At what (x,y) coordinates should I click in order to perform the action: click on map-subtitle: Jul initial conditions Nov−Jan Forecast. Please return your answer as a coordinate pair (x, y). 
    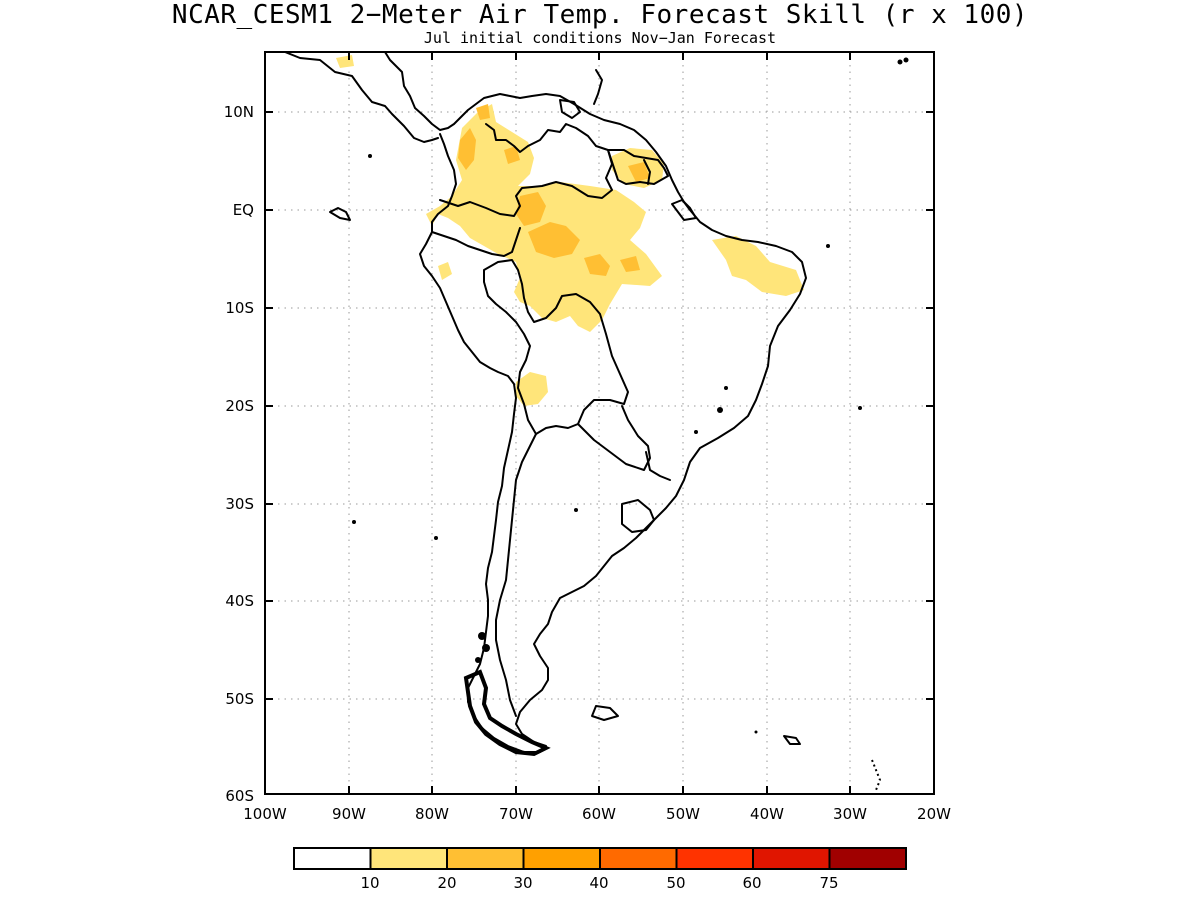
    Looking at the image, I should click on (600, 38).